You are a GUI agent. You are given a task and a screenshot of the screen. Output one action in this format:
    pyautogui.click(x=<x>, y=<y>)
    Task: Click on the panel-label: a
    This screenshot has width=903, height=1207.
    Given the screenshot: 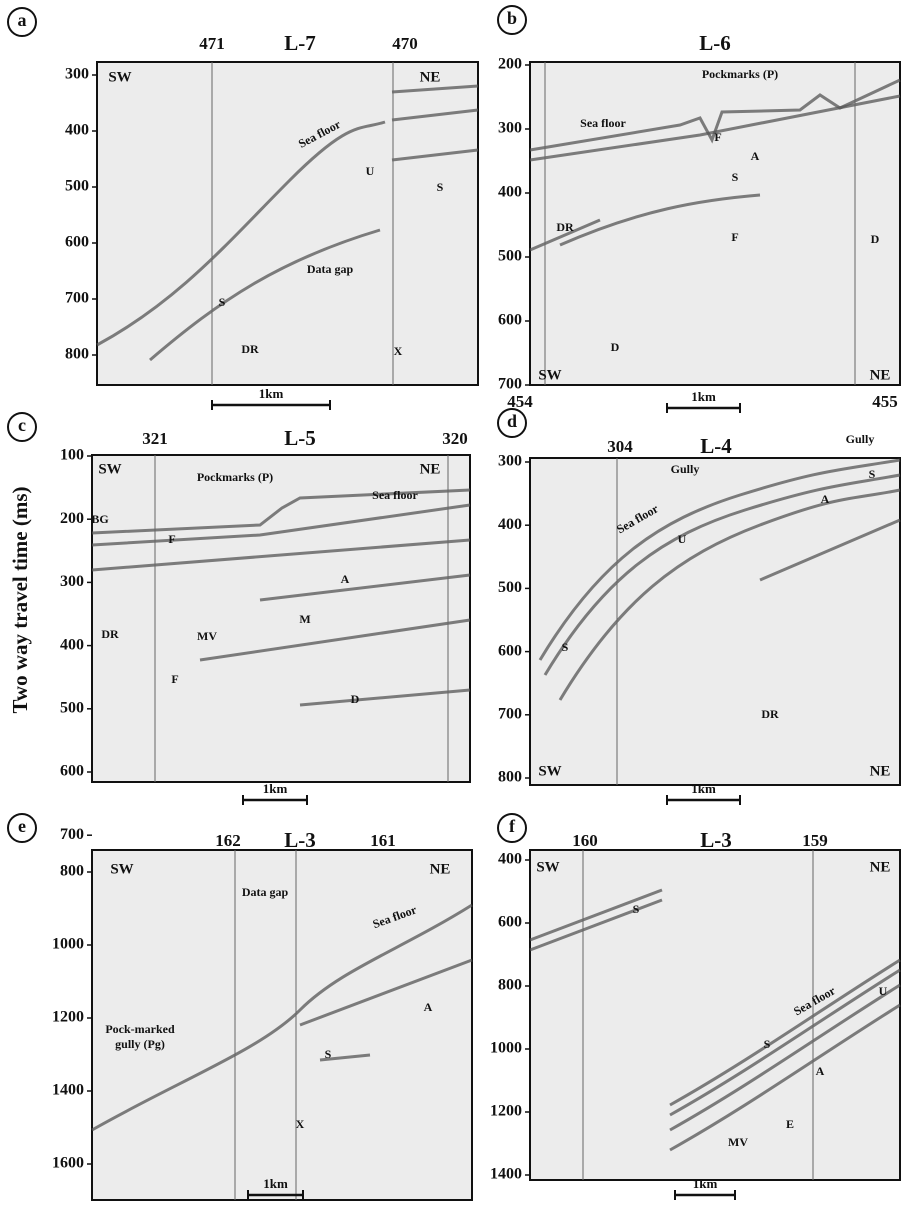 What is the action you would take?
    pyautogui.click(x=22, y=20)
    